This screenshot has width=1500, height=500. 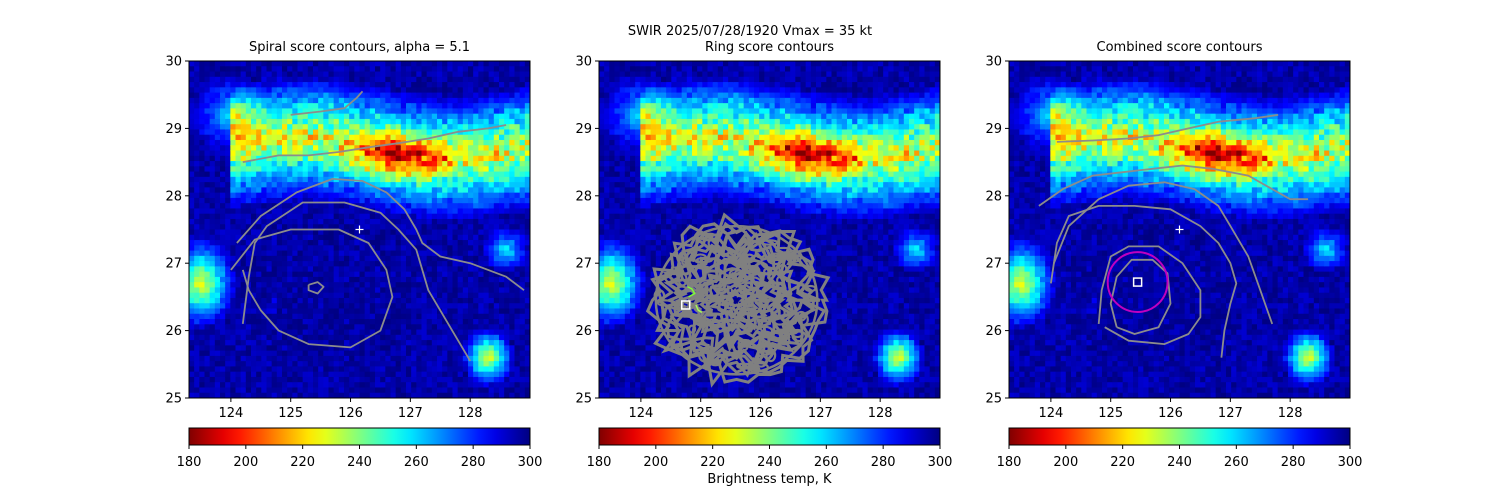 What do you see at coordinates (1179, 47) in the screenshot?
I see `panel-title-combined: Combined score contours` at bounding box center [1179, 47].